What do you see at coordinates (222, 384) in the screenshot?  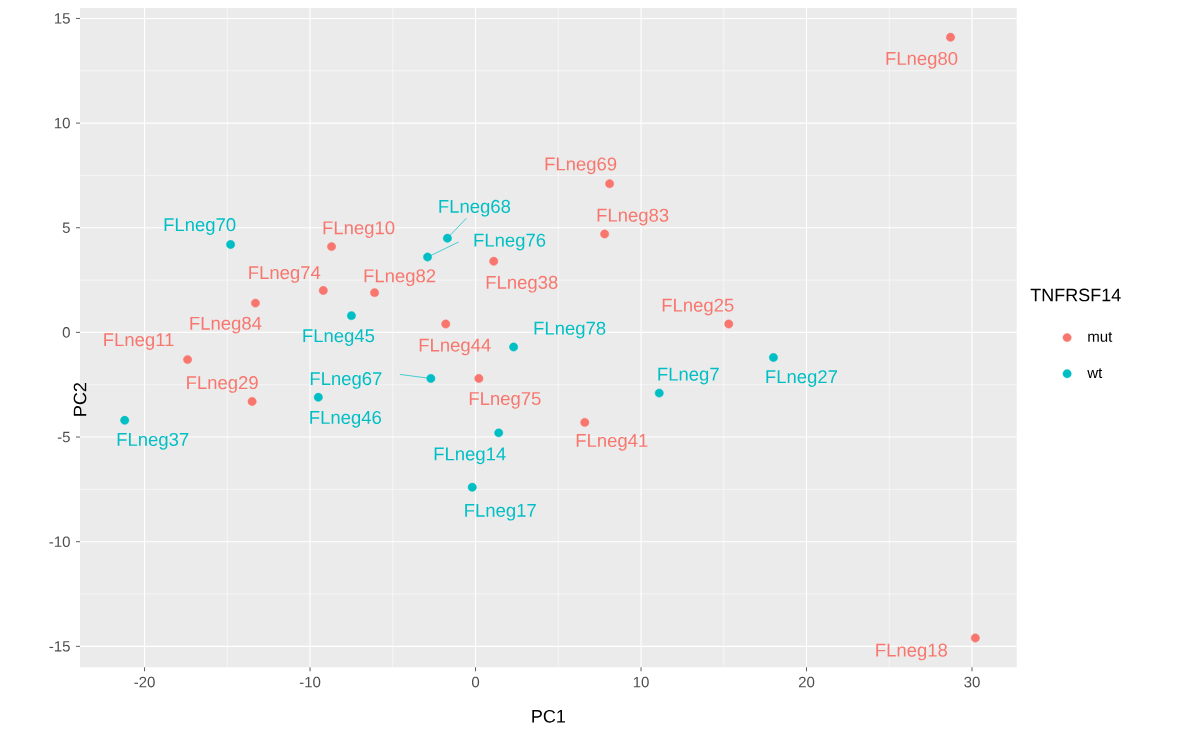 I see `annotation: FLneg29` at bounding box center [222, 384].